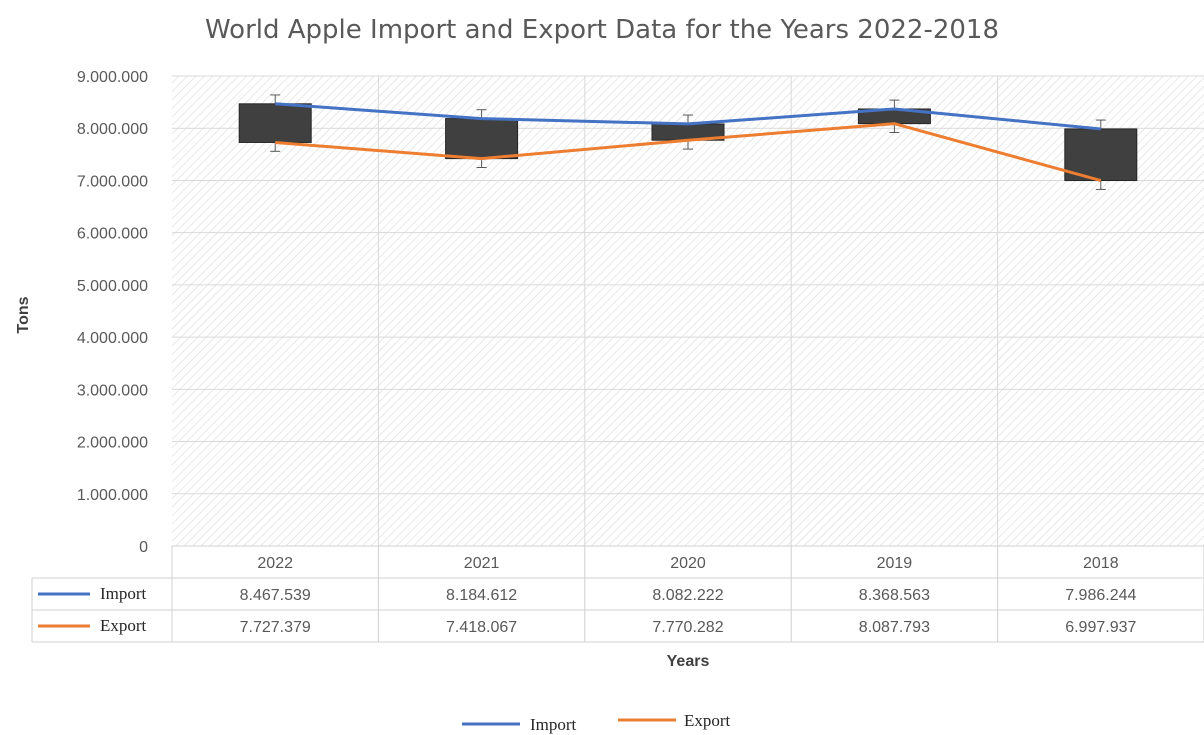 Image resolution: width=1204 pixels, height=735 pixels. Describe the element at coordinates (112, 181) in the screenshot. I see `y-tick-label: 7.000.000` at that location.